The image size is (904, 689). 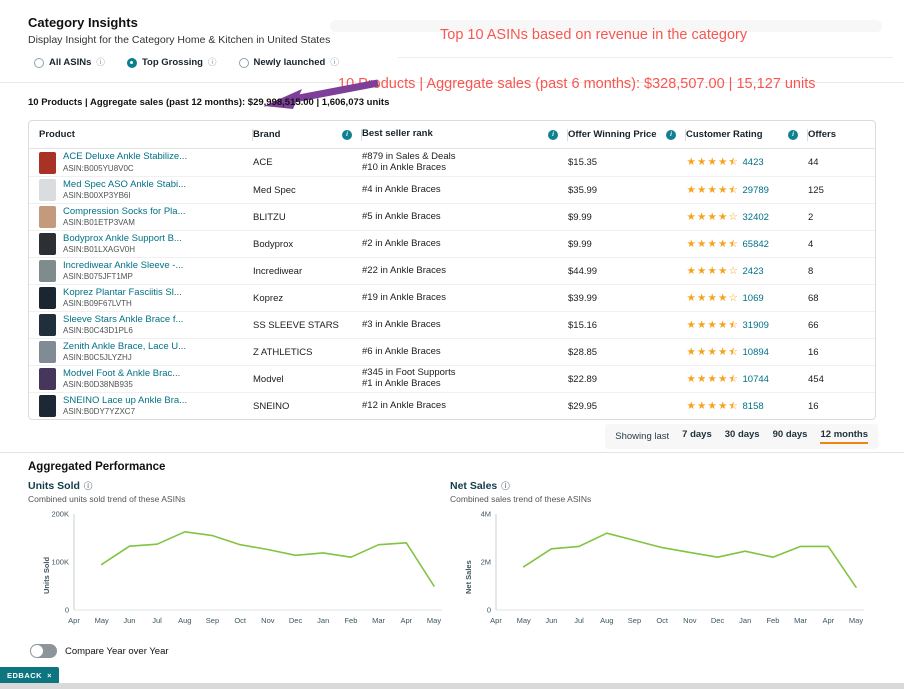 What do you see at coordinates (129, 620) in the screenshot?
I see `svg-text: Jun` at bounding box center [129, 620].